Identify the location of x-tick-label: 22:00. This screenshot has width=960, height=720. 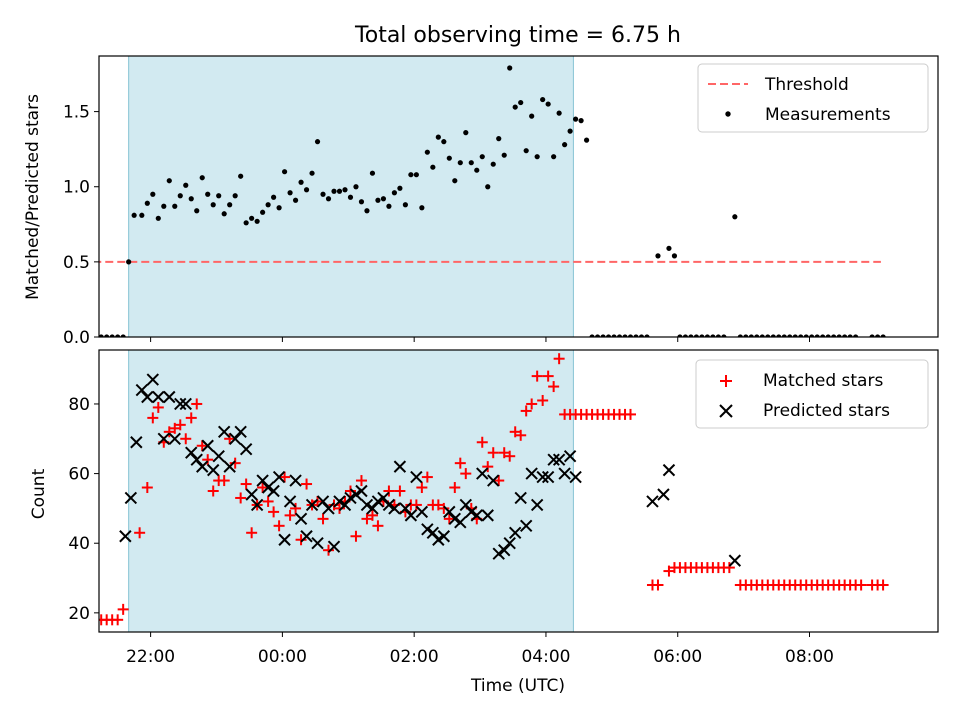
(150, 657).